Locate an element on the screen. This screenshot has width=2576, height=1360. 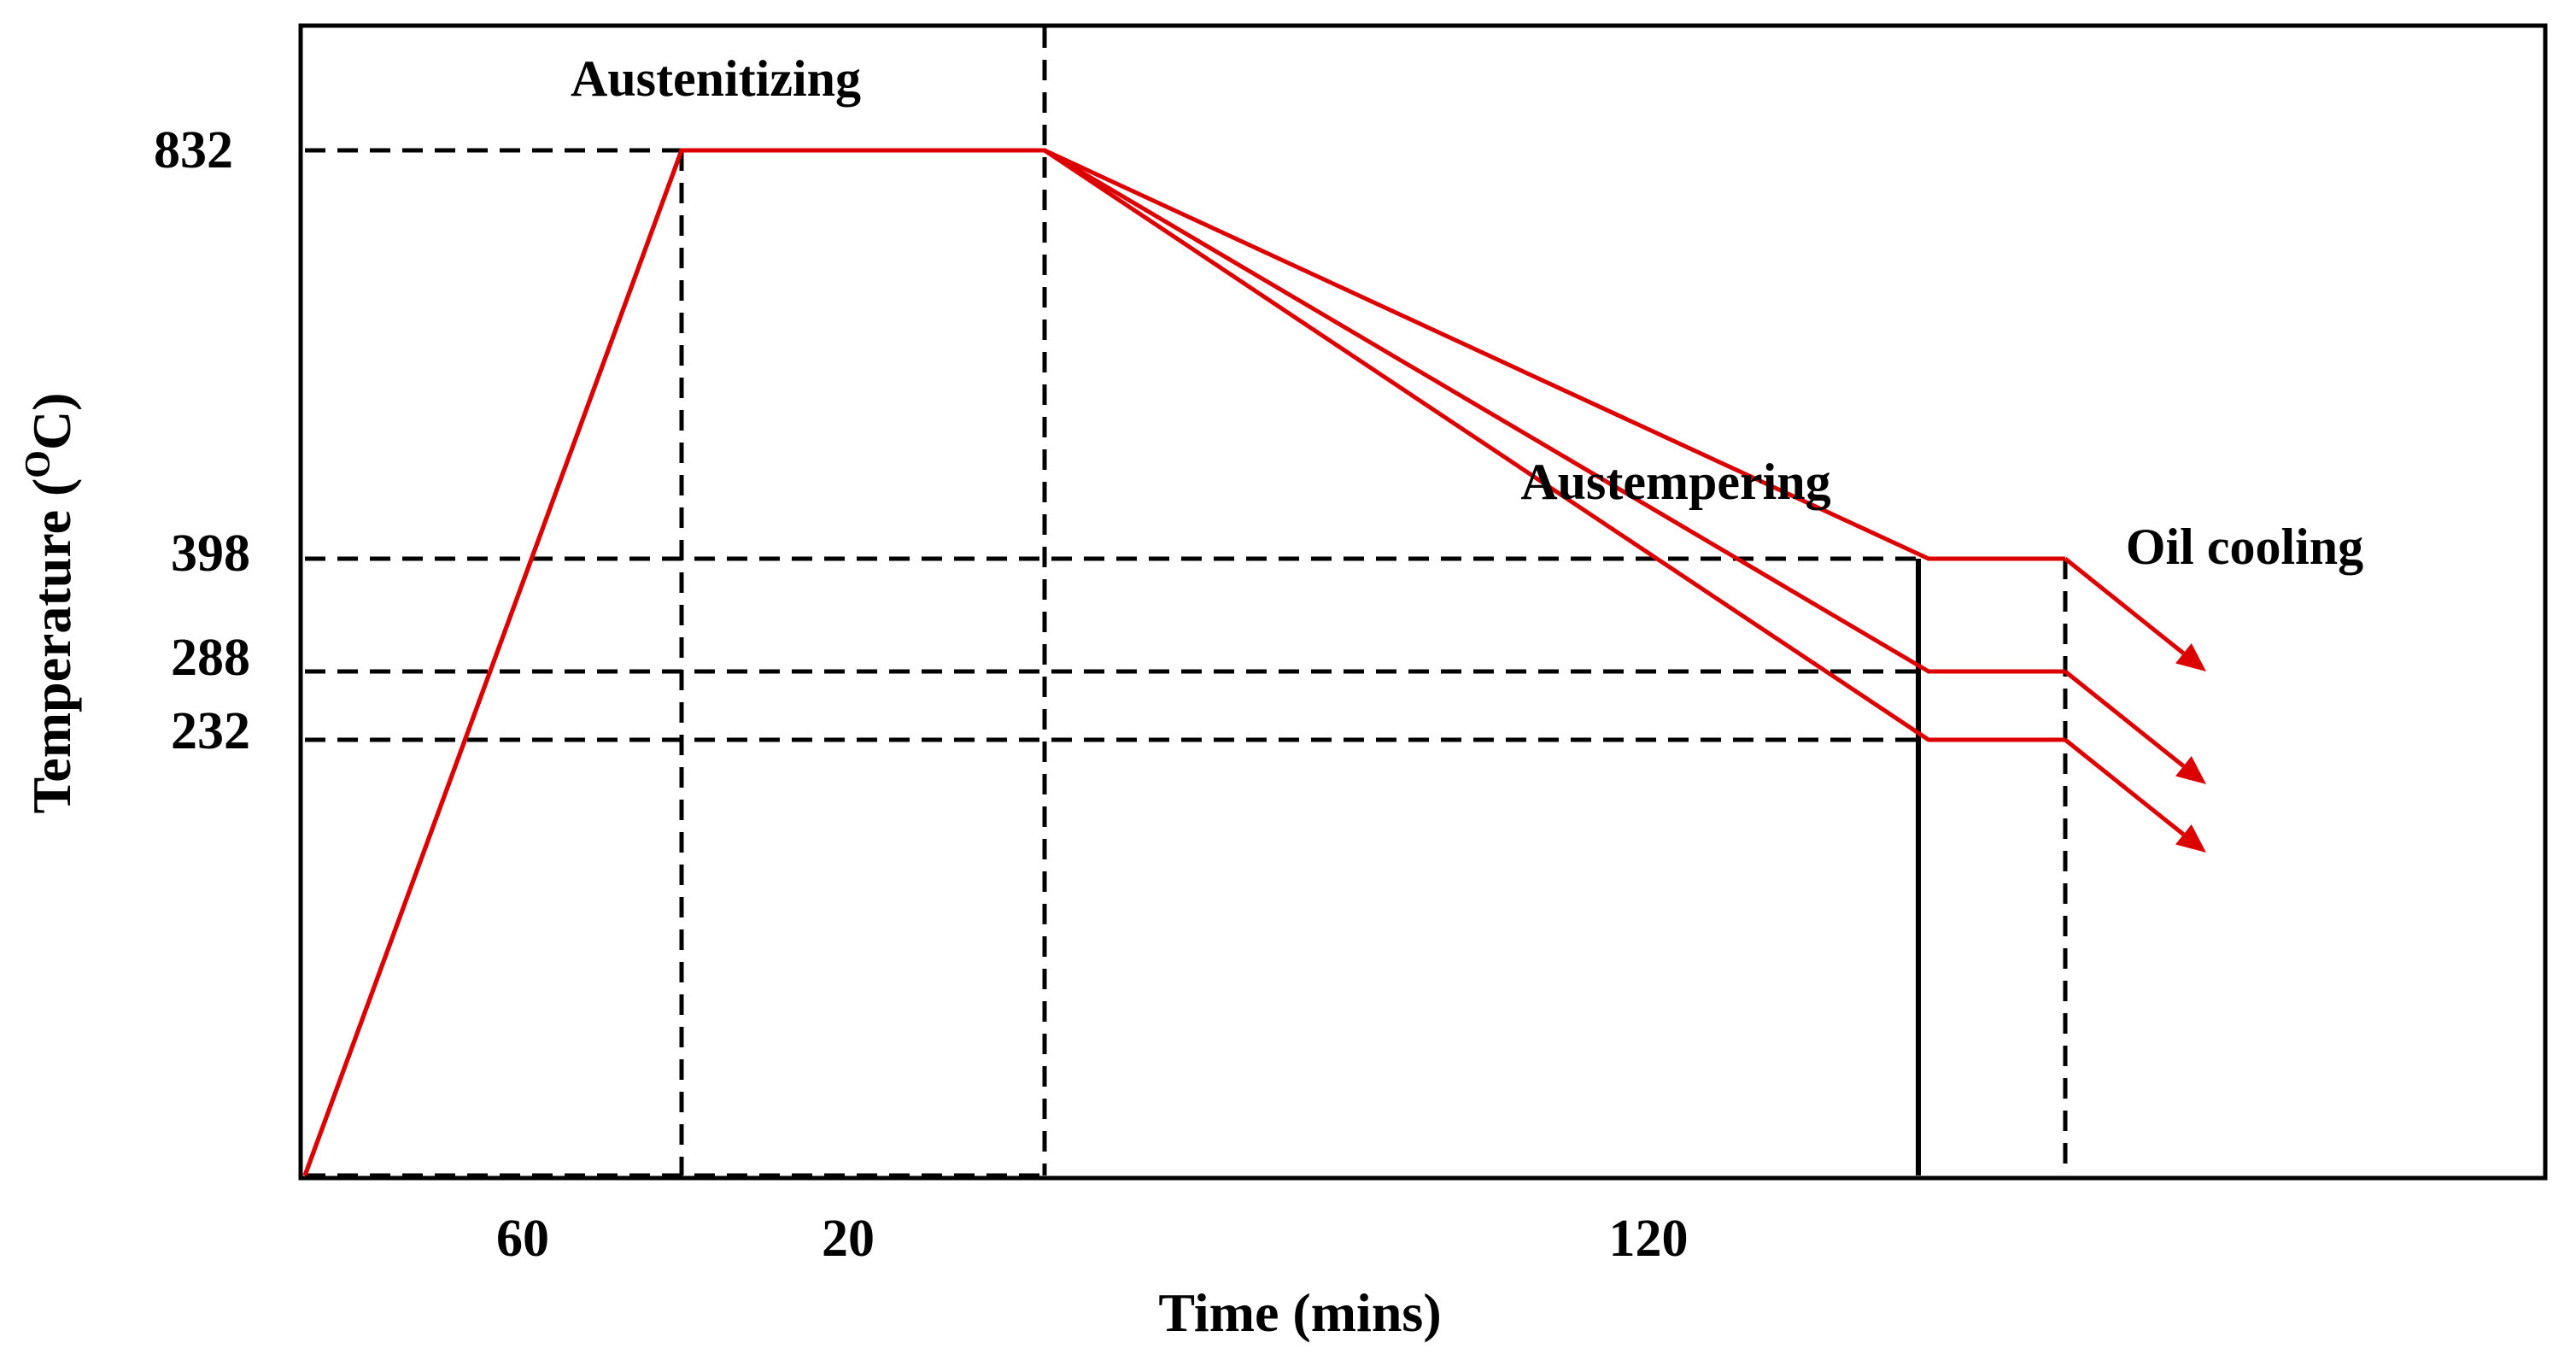
y-axis-title-unit: C) is located at coordinates (51, 421).